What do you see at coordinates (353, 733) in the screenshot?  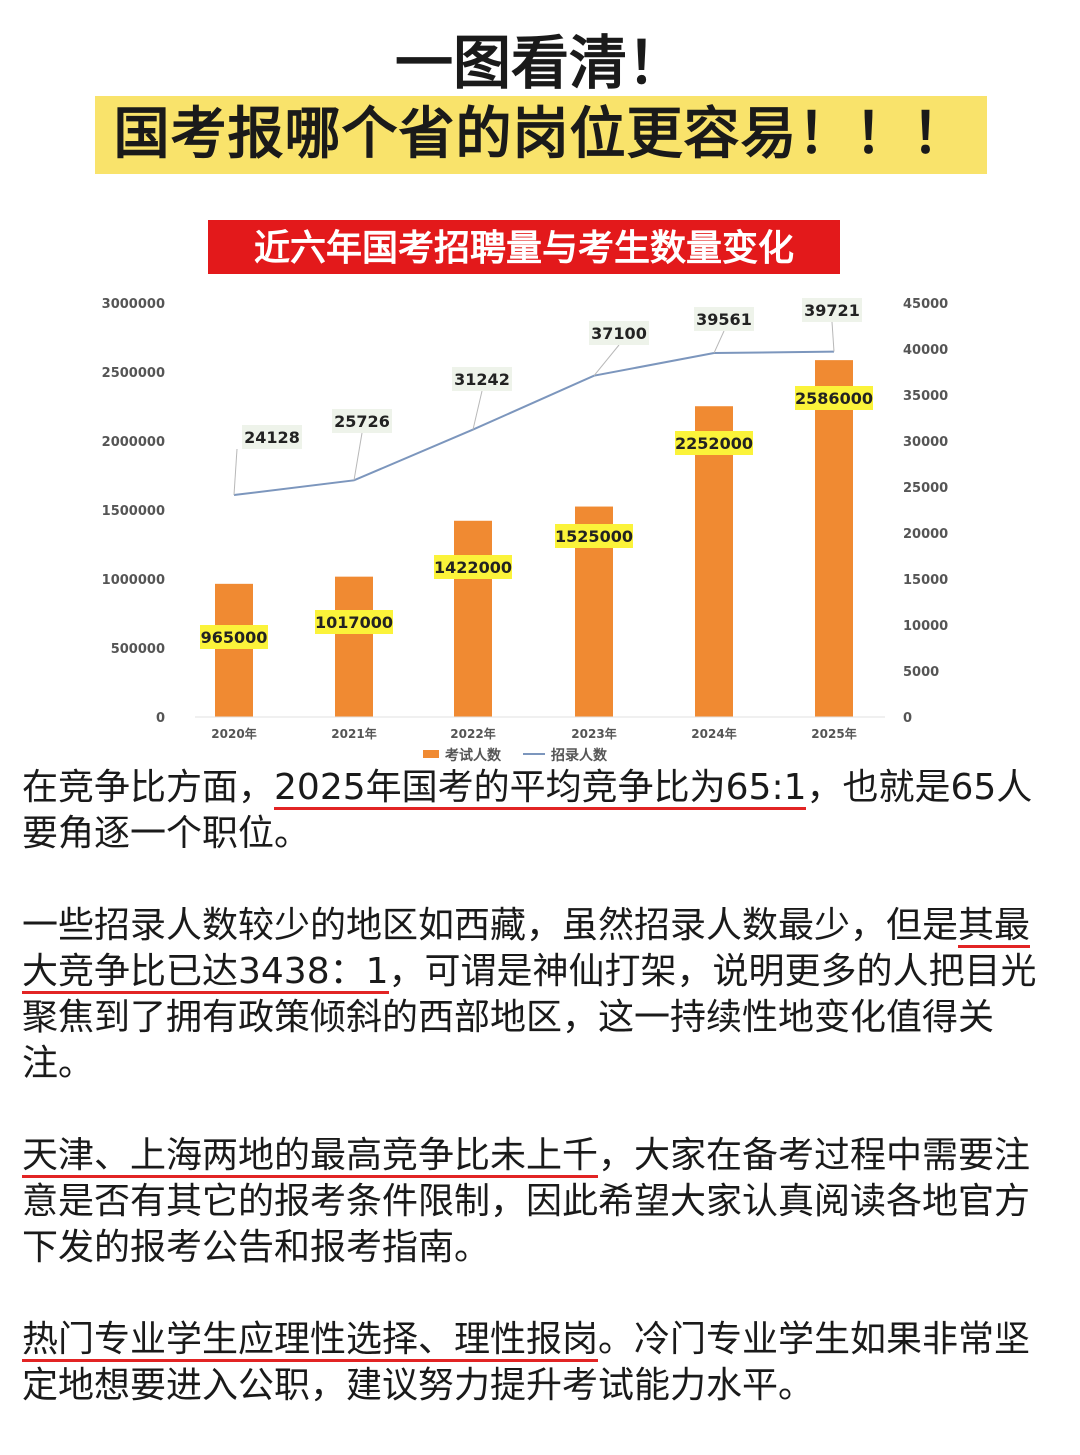 I see `x-axis-tick: 2021年` at bounding box center [353, 733].